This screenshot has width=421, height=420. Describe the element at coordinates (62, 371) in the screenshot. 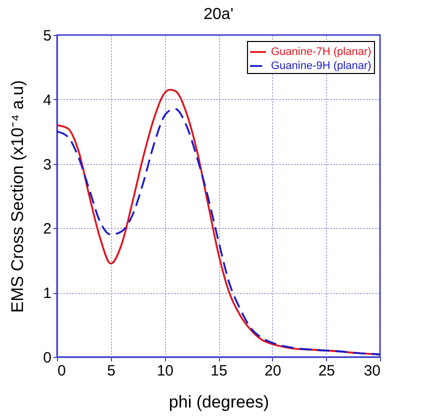

I see `x-tick-label: 0` at that location.